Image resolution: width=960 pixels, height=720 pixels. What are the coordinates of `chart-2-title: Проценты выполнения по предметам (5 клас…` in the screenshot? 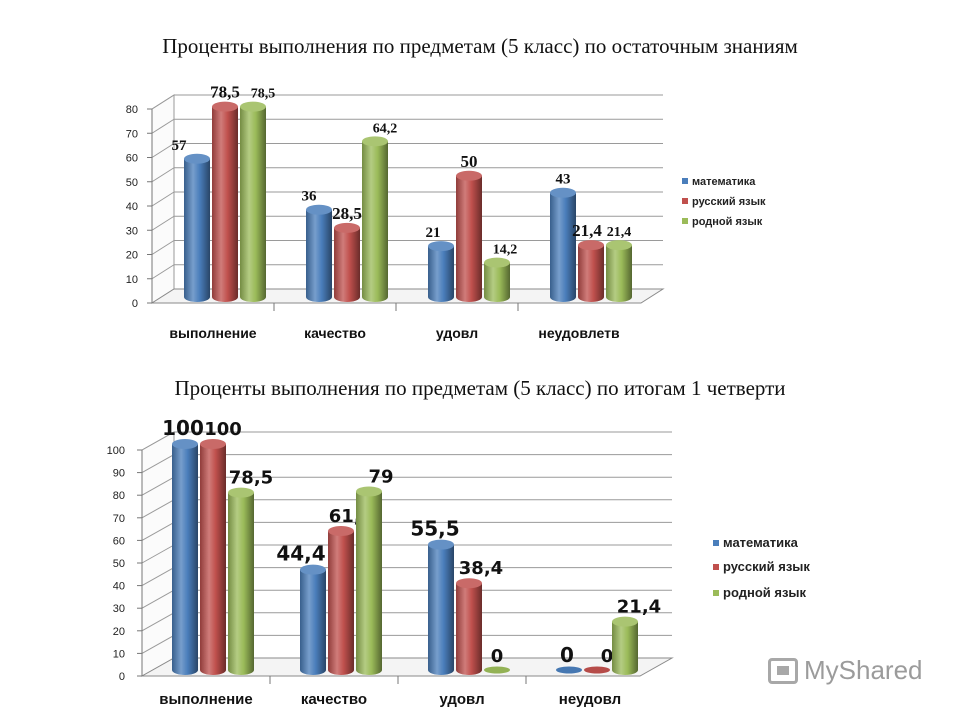 It's located at (480, 388).